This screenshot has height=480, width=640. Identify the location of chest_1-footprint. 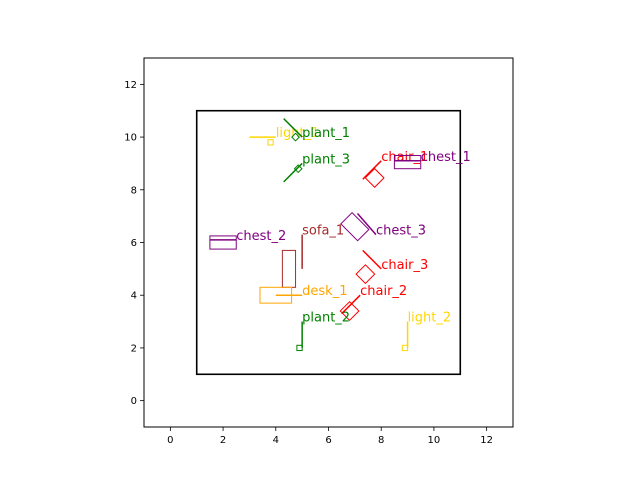
(407, 162).